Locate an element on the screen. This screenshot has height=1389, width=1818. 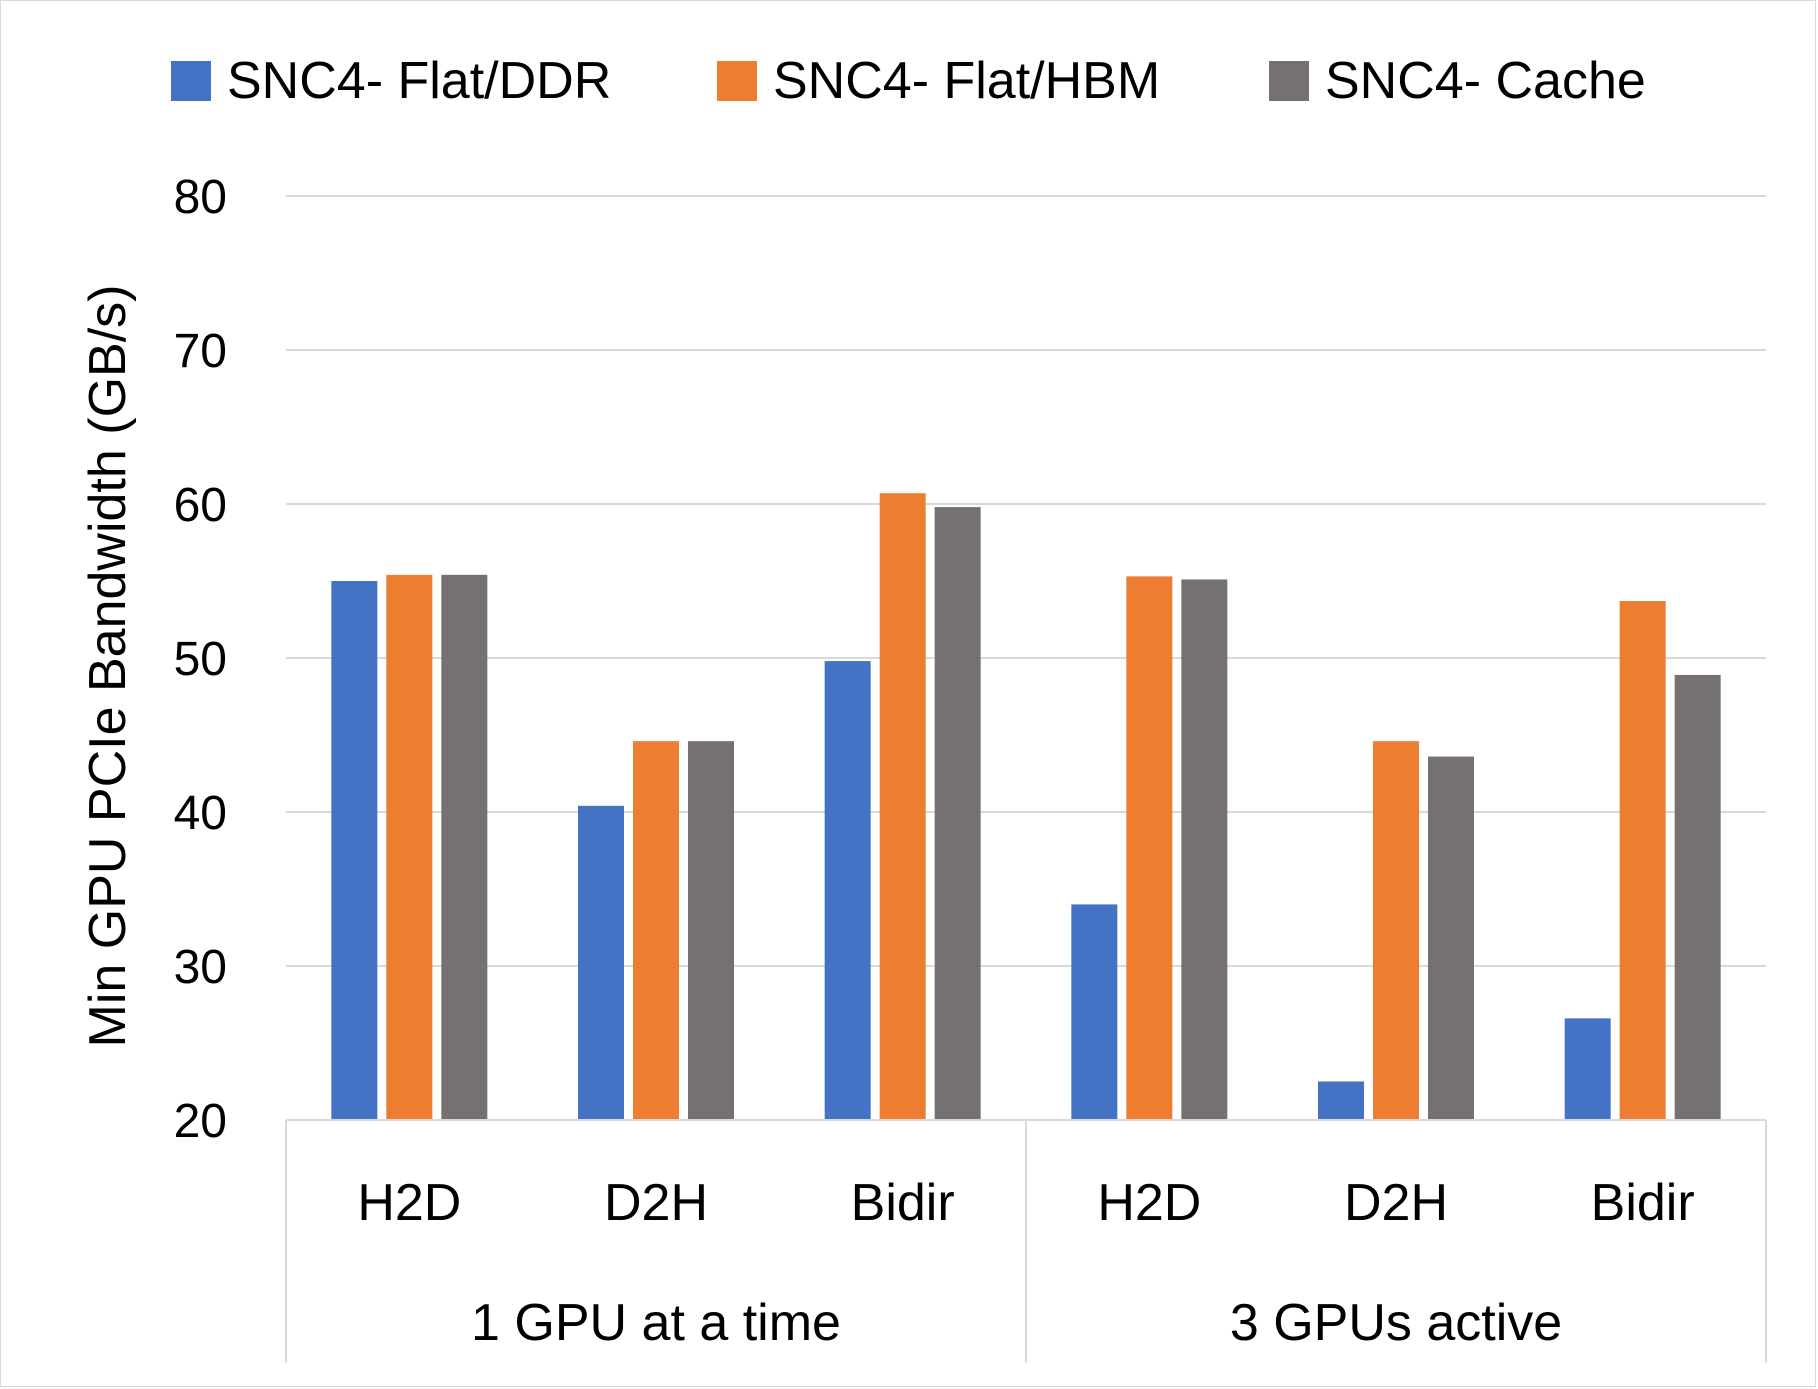
y-tick-label: 30 is located at coordinates (200, 967).